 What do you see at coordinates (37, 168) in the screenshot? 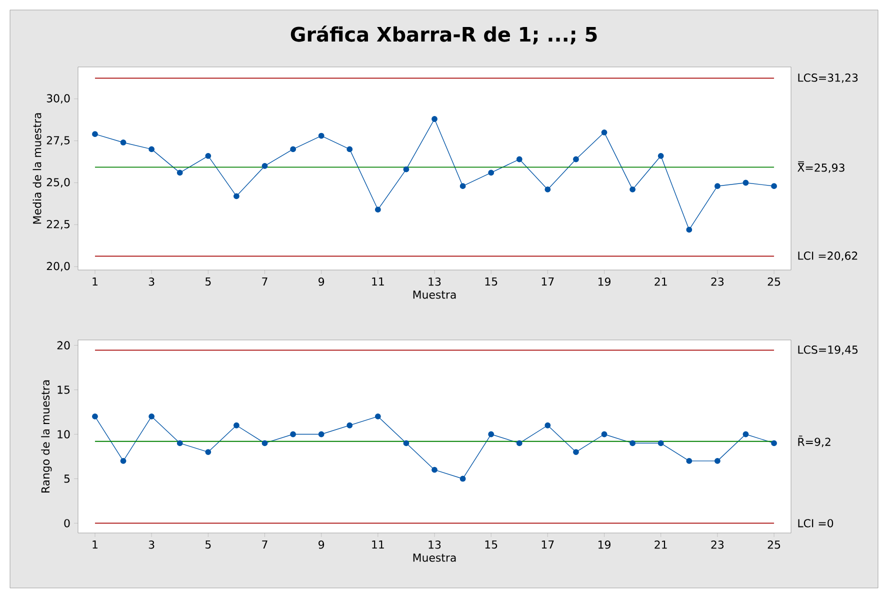
I see `y-axis-title: Media de la muestra` at bounding box center [37, 168].